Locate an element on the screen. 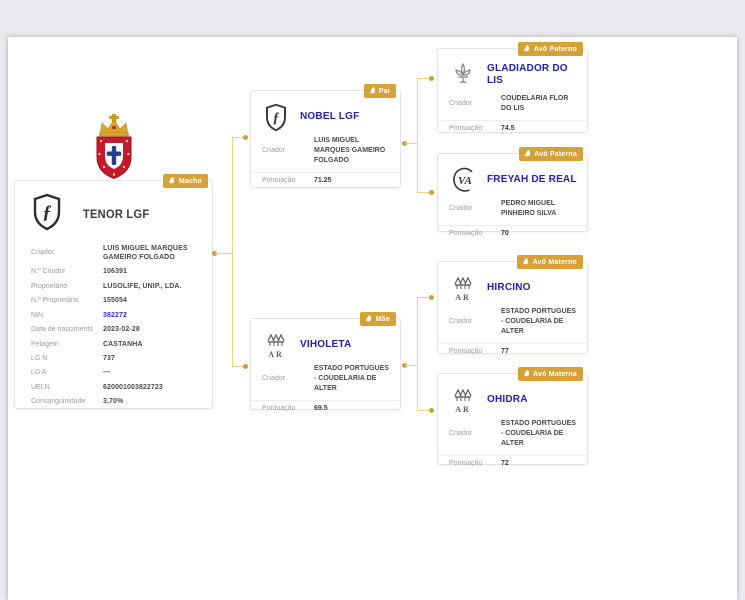  field-row: UELN 620001003822723 is located at coordinates (113, 387).